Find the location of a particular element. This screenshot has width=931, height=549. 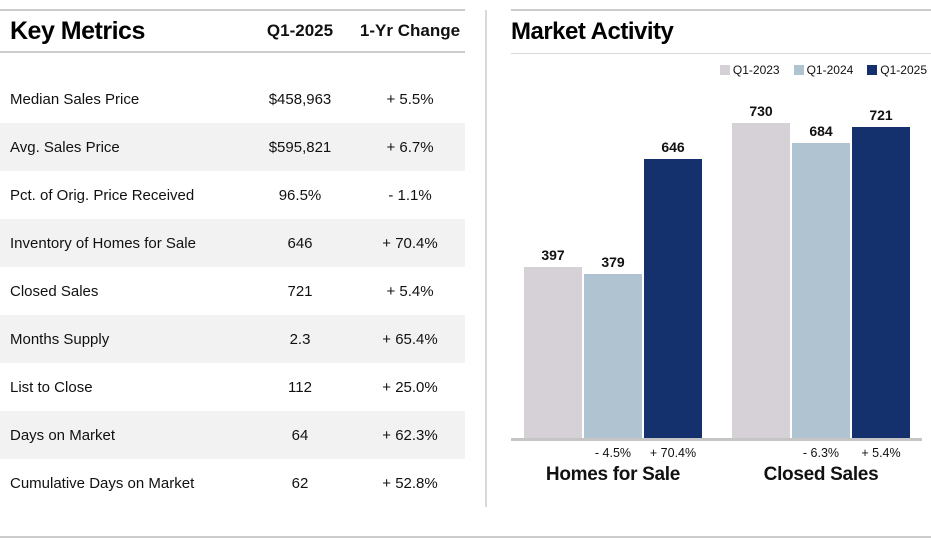

bar-cell: 721 is located at coordinates (881, 272).